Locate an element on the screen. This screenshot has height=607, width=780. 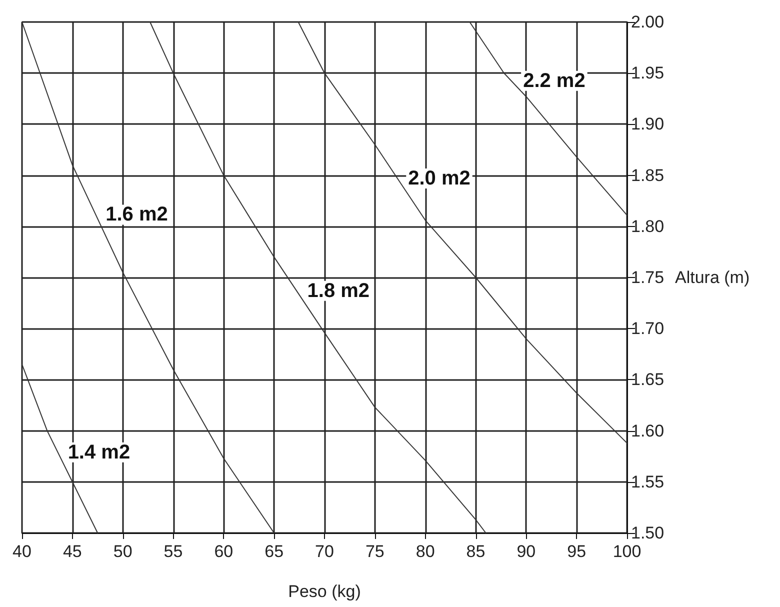
x-tick-label: 60 is located at coordinates (224, 551).